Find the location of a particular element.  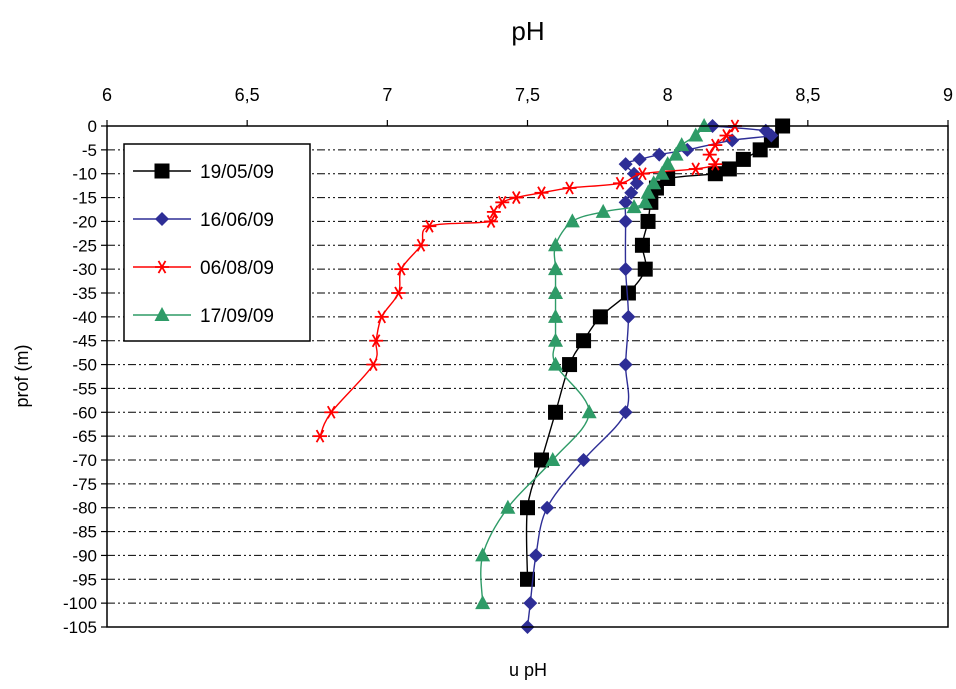

legend-item: 19/05/09 is located at coordinates (203, 172).